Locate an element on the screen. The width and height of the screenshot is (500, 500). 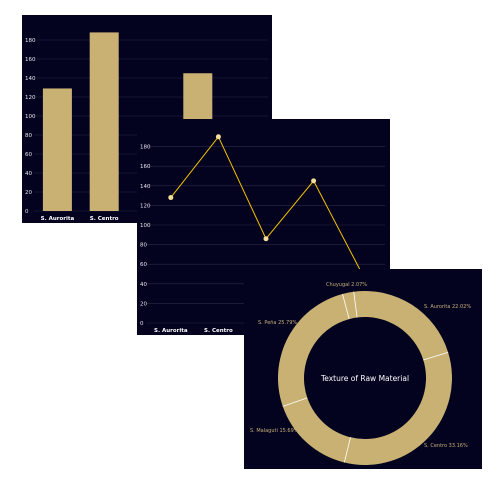
slice-label: S. Aurorita 22.02% is located at coordinates (447, 307).